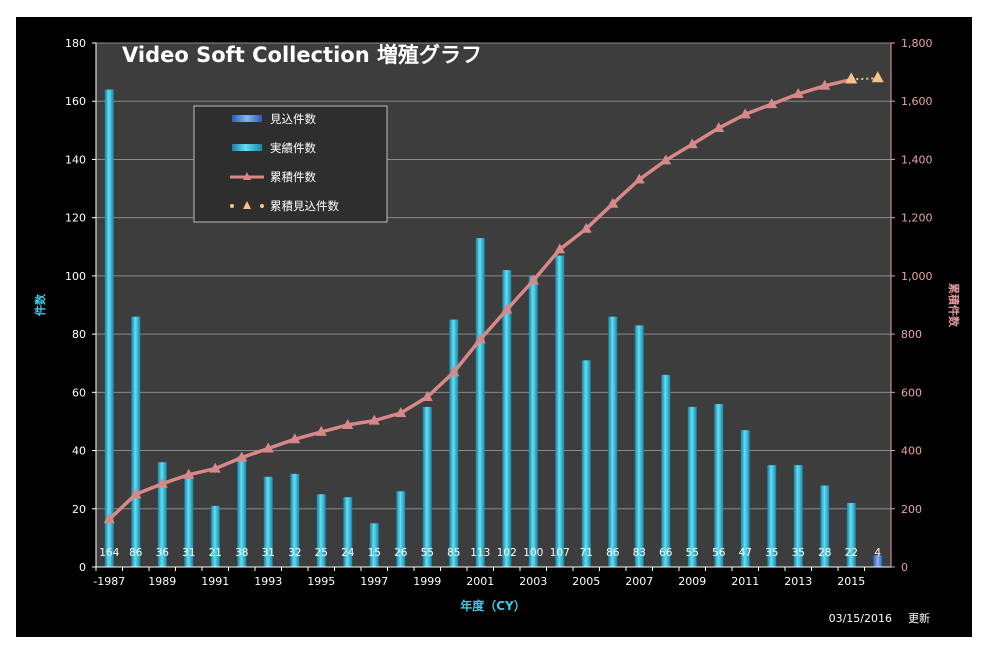 This screenshot has width=985, height=648. Describe the element at coordinates (241, 553) in the screenshot. I see `data-label: 38` at that location.